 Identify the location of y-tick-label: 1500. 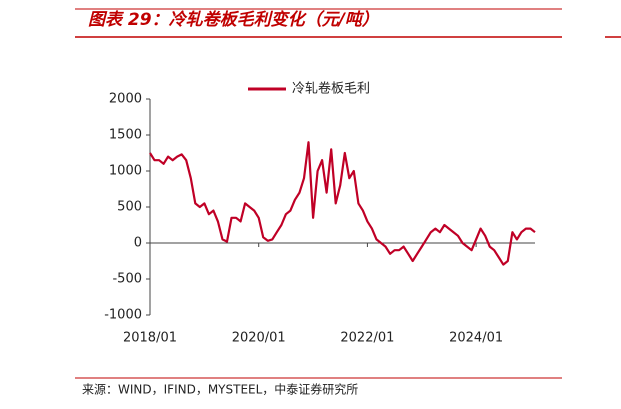
(125, 135).